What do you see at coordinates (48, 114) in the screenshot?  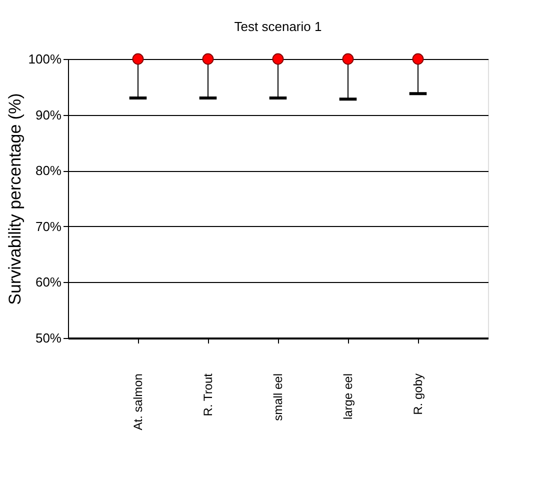 I see `y-tick-label: 90%` at bounding box center [48, 114].